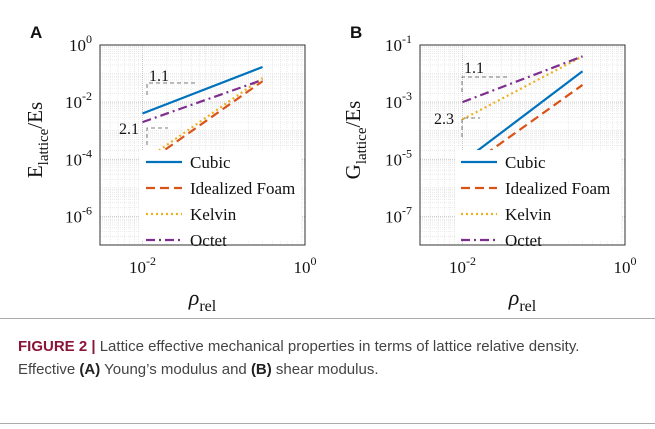 The height and width of the screenshot is (429, 655). What do you see at coordinates (325, 369) in the screenshot?
I see `caption-text: shear modulus.` at bounding box center [325, 369].